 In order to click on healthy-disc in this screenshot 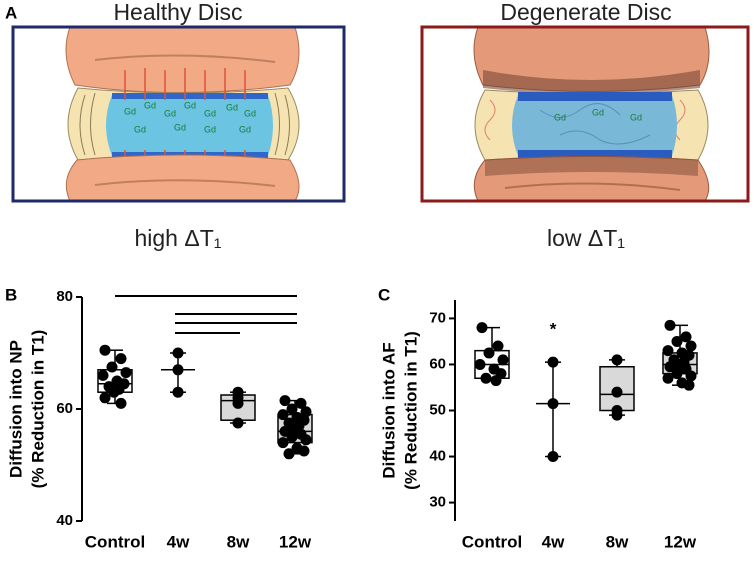, I will do `click(182, 114)`.